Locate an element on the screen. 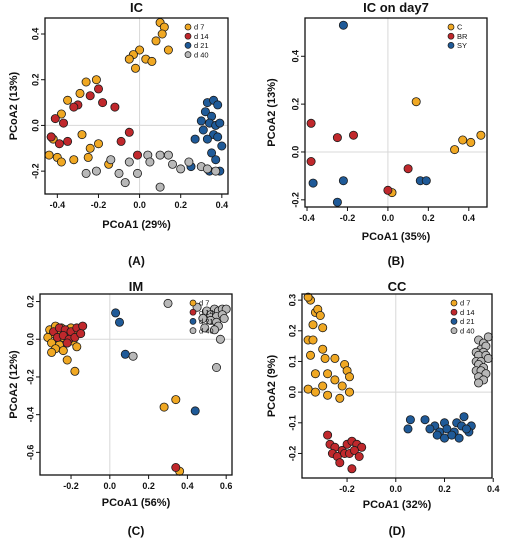 This screenshot has width=524, height=550. legend-label: d 40 is located at coordinates (206, 330).